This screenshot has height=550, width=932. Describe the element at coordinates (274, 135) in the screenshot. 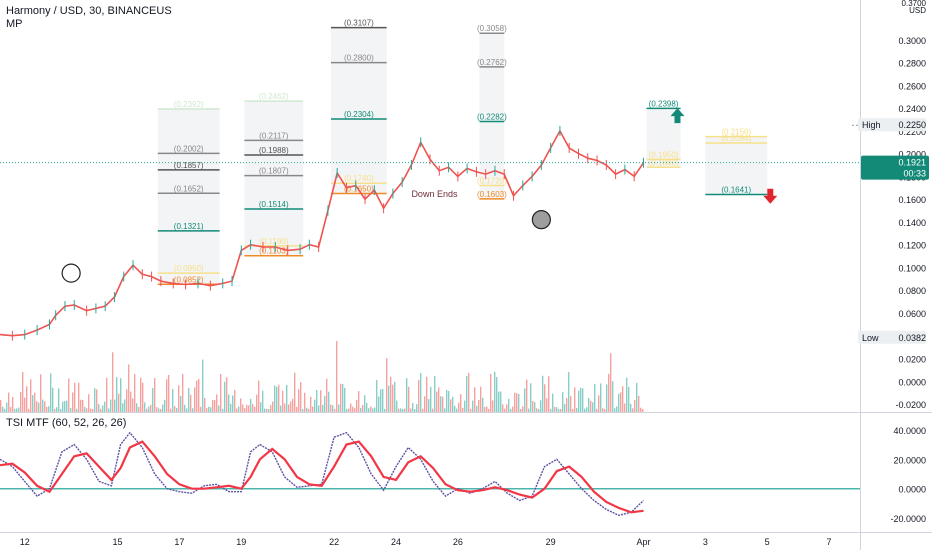

I see `target-level-label: (0.2117)` at that location.